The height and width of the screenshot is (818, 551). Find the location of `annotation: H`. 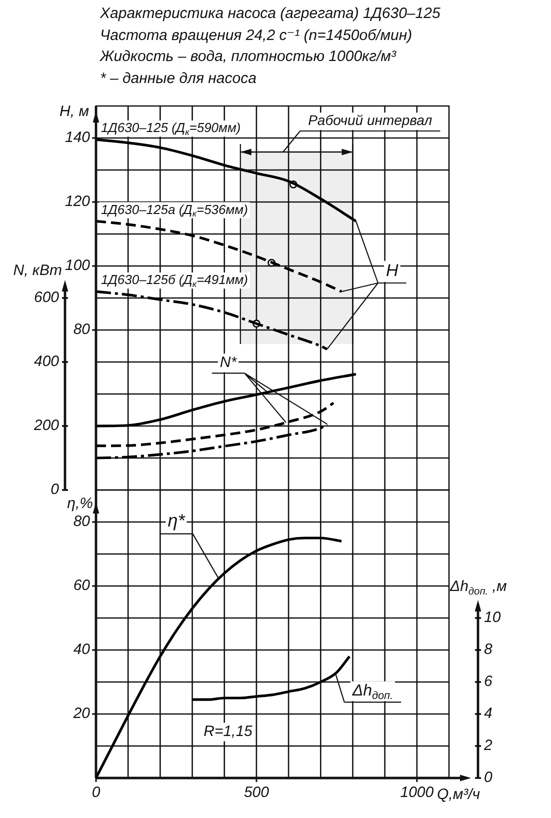

annotation: H is located at coordinates (392, 270).